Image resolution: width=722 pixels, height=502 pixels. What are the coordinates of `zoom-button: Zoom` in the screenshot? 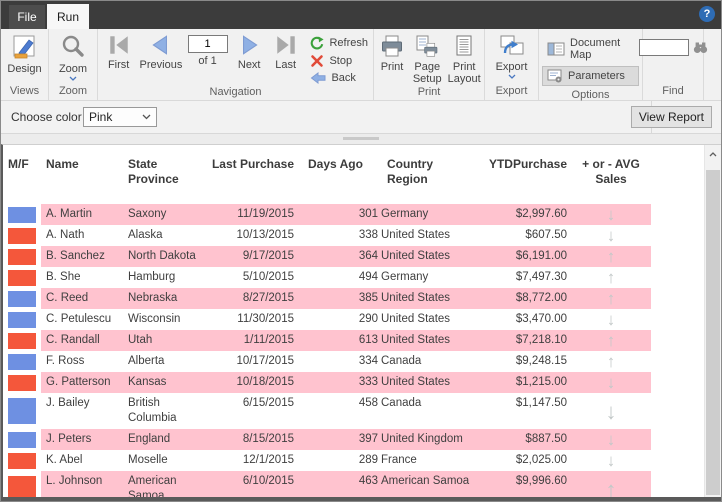 It's located at (73, 57).